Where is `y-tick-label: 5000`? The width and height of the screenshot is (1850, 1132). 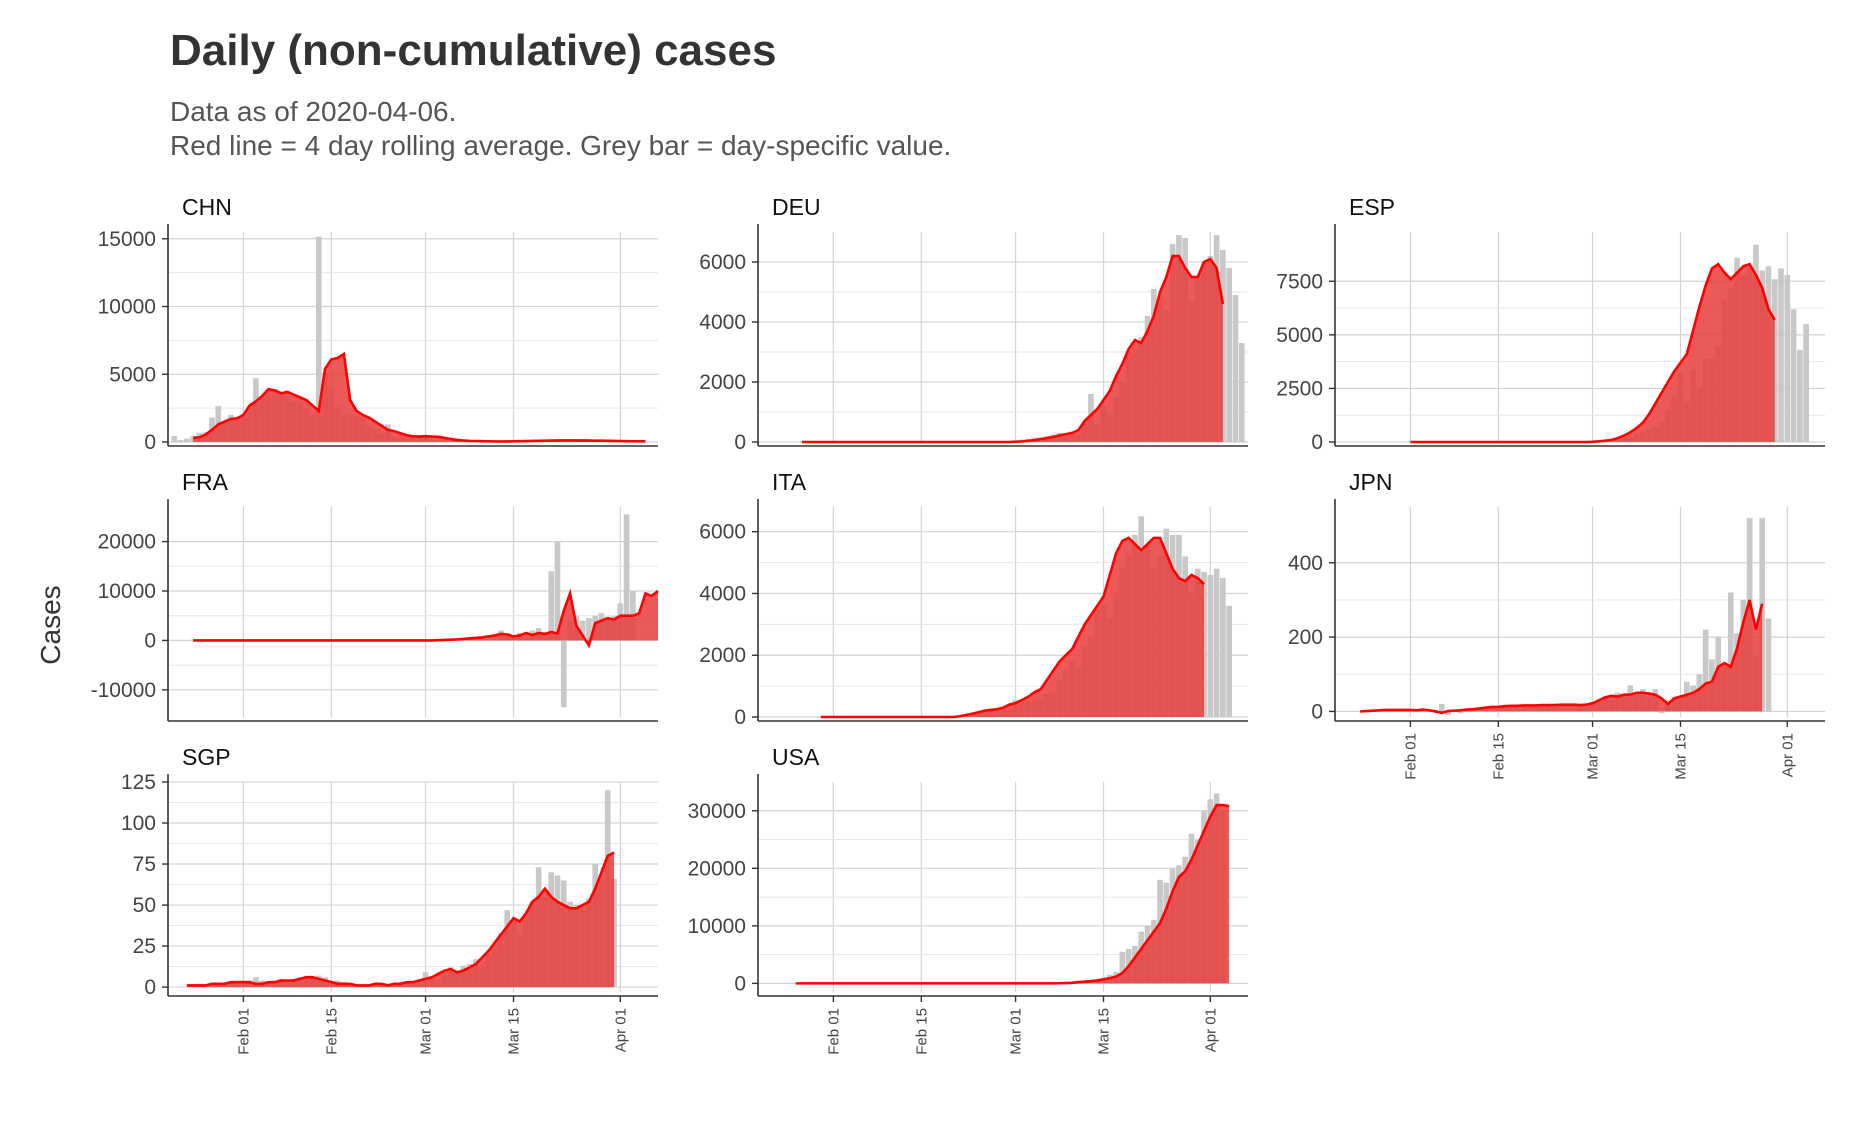 y-tick-label: 5000 is located at coordinates (1299, 335).